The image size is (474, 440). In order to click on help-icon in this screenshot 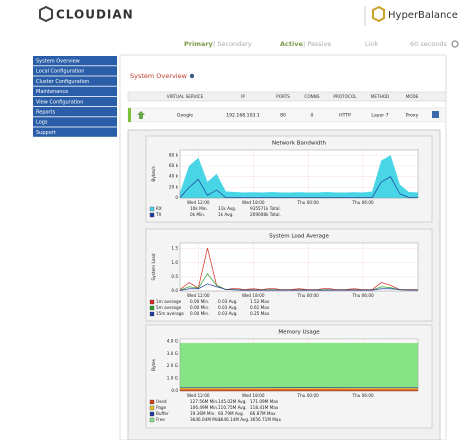, I will do `click(192, 76)`.